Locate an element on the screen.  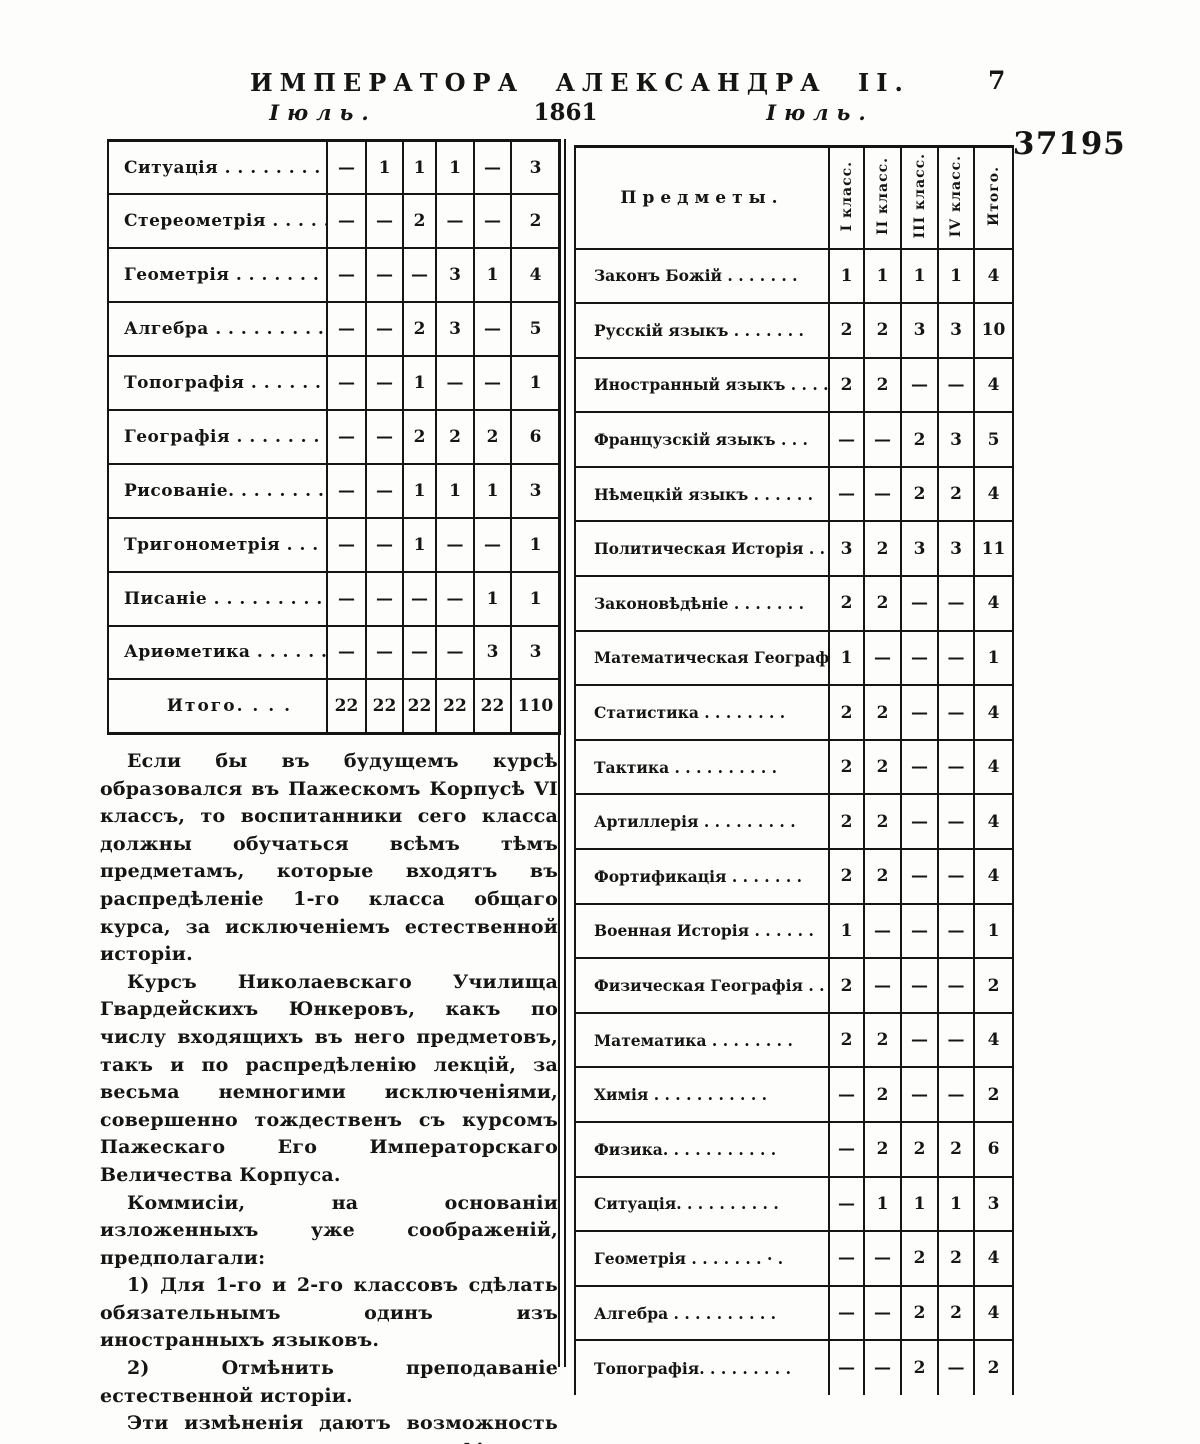
subject-label: Математическая Географія . is located at coordinates (702, 658).